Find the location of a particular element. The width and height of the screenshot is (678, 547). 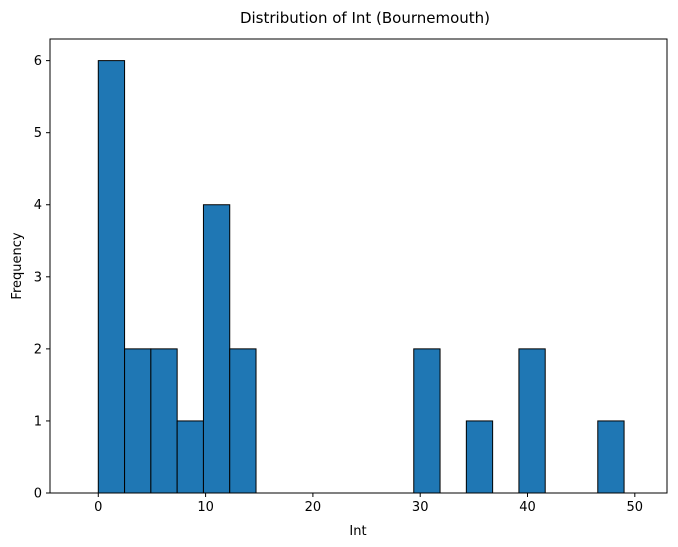

x-tick-label: 20 is located at coordinates (313, 507).